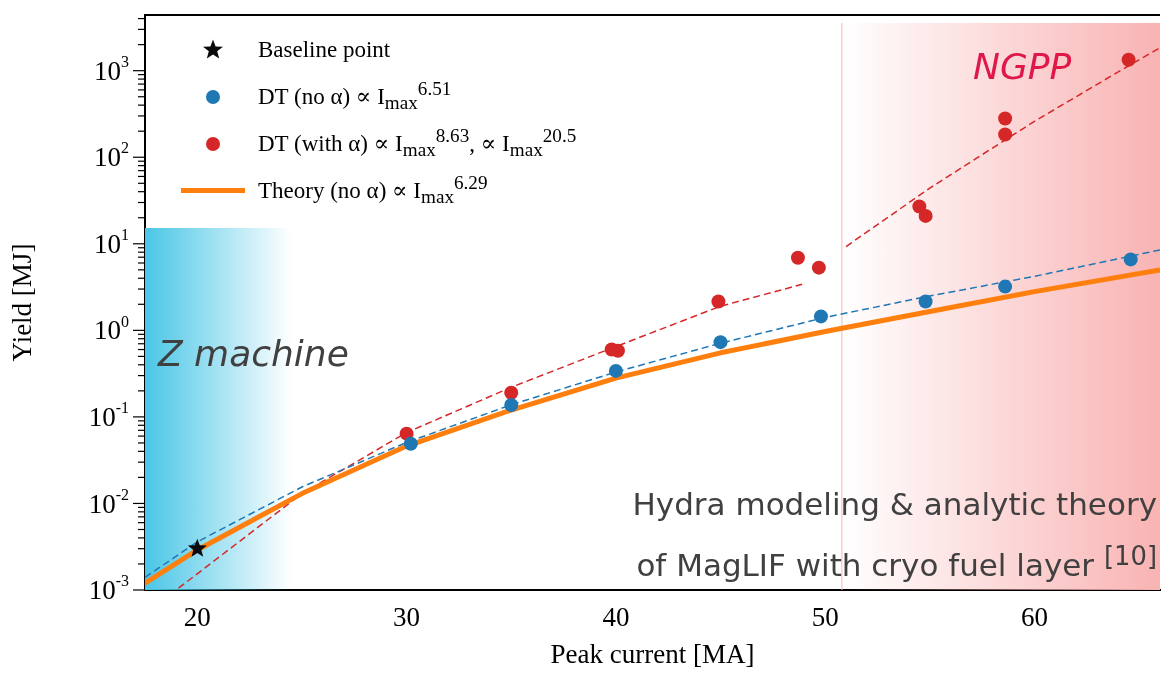 This screenshot has height=680, width=1175. I want to click on x-axis-title: Peak current [MA], so click(652, 653).